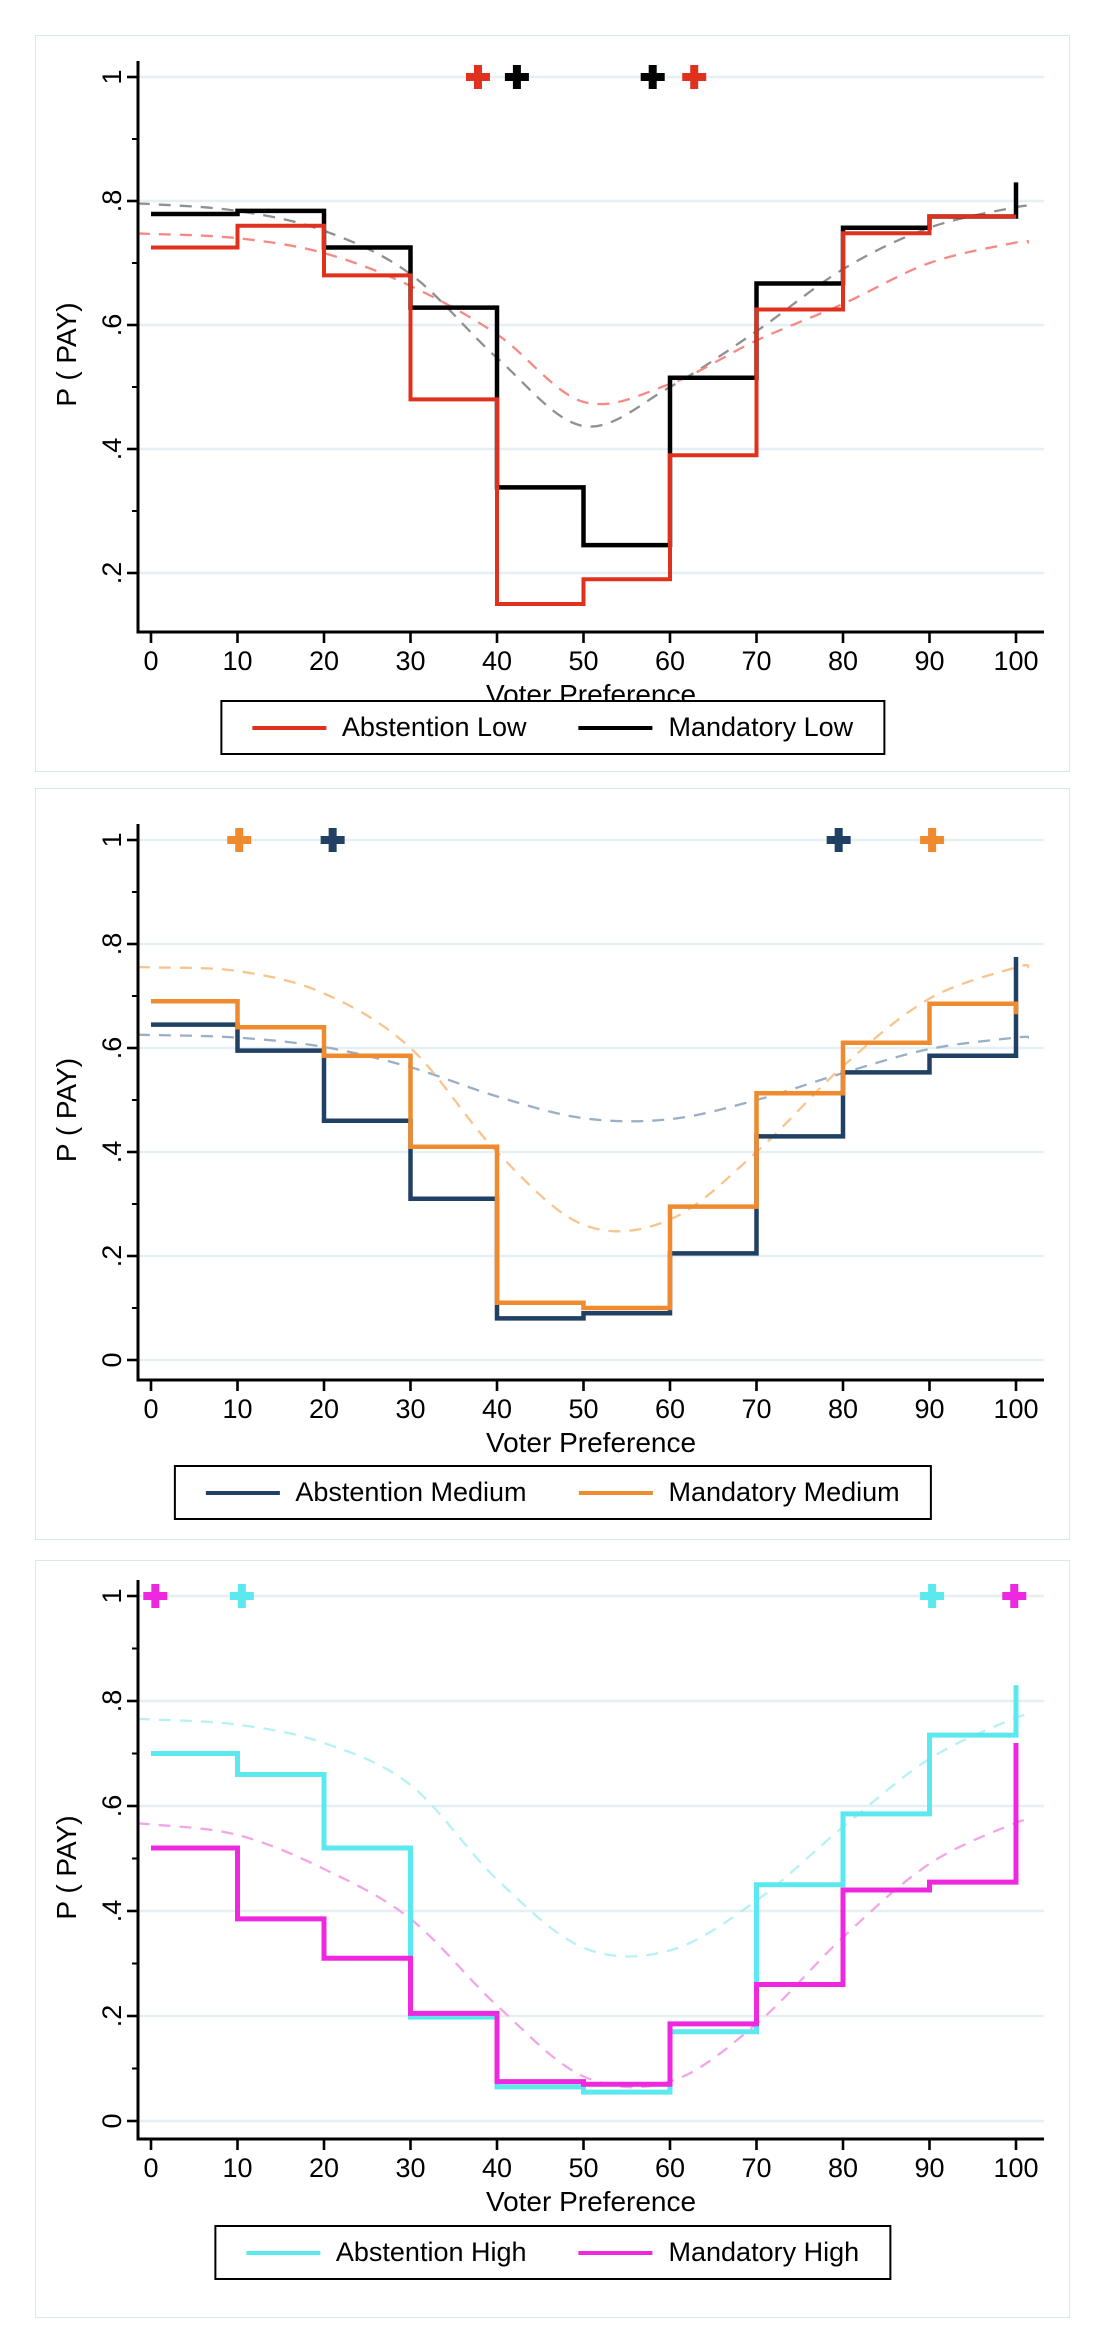 The width and height of the screenshot is (1116, 2340). I want to click on step-line-abstention-medium, so click(585, 1139).